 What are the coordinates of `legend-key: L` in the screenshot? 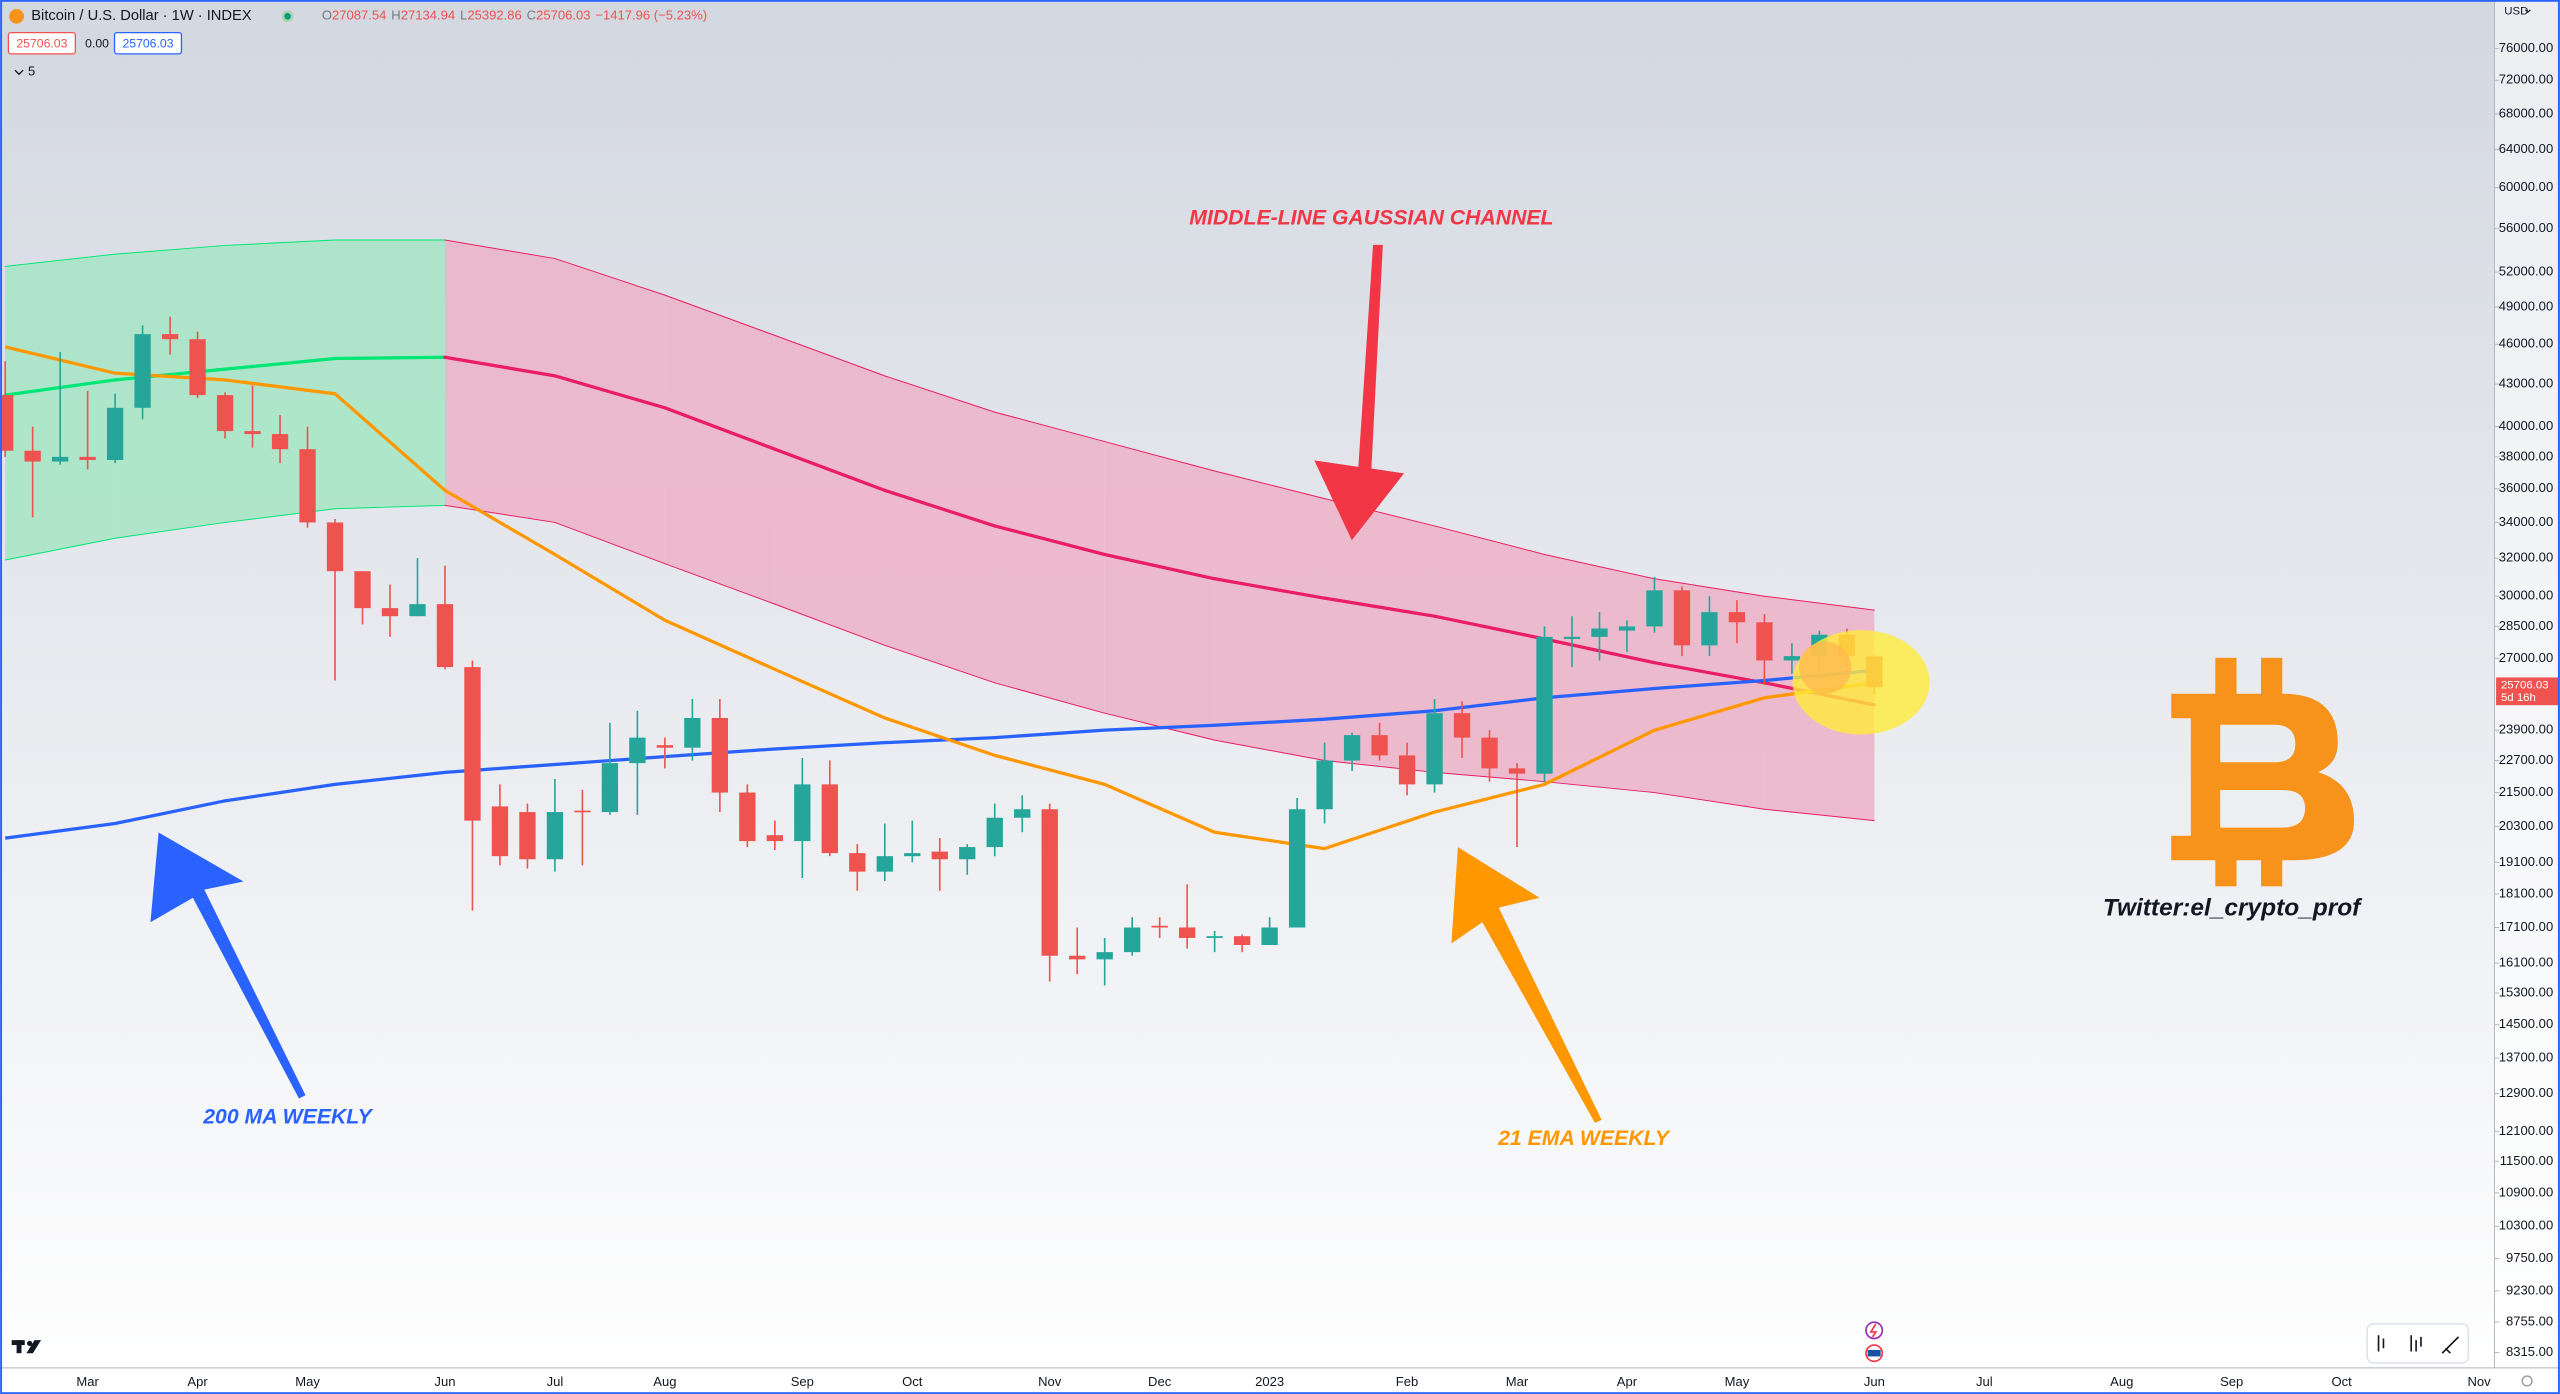 It's located at (463, 15).